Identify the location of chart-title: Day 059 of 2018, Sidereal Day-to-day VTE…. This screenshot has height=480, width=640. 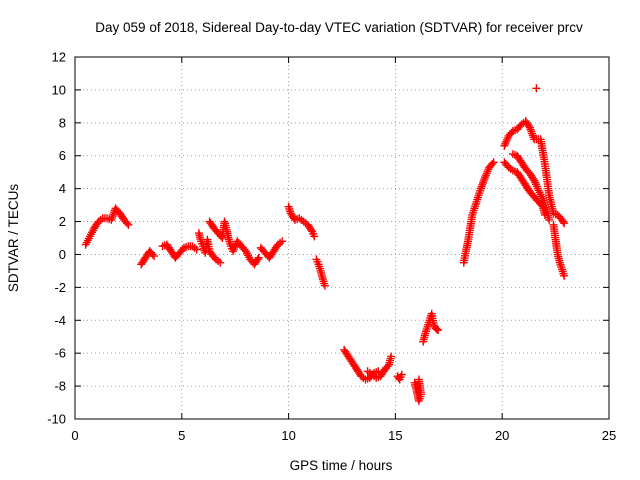
(339, 27).